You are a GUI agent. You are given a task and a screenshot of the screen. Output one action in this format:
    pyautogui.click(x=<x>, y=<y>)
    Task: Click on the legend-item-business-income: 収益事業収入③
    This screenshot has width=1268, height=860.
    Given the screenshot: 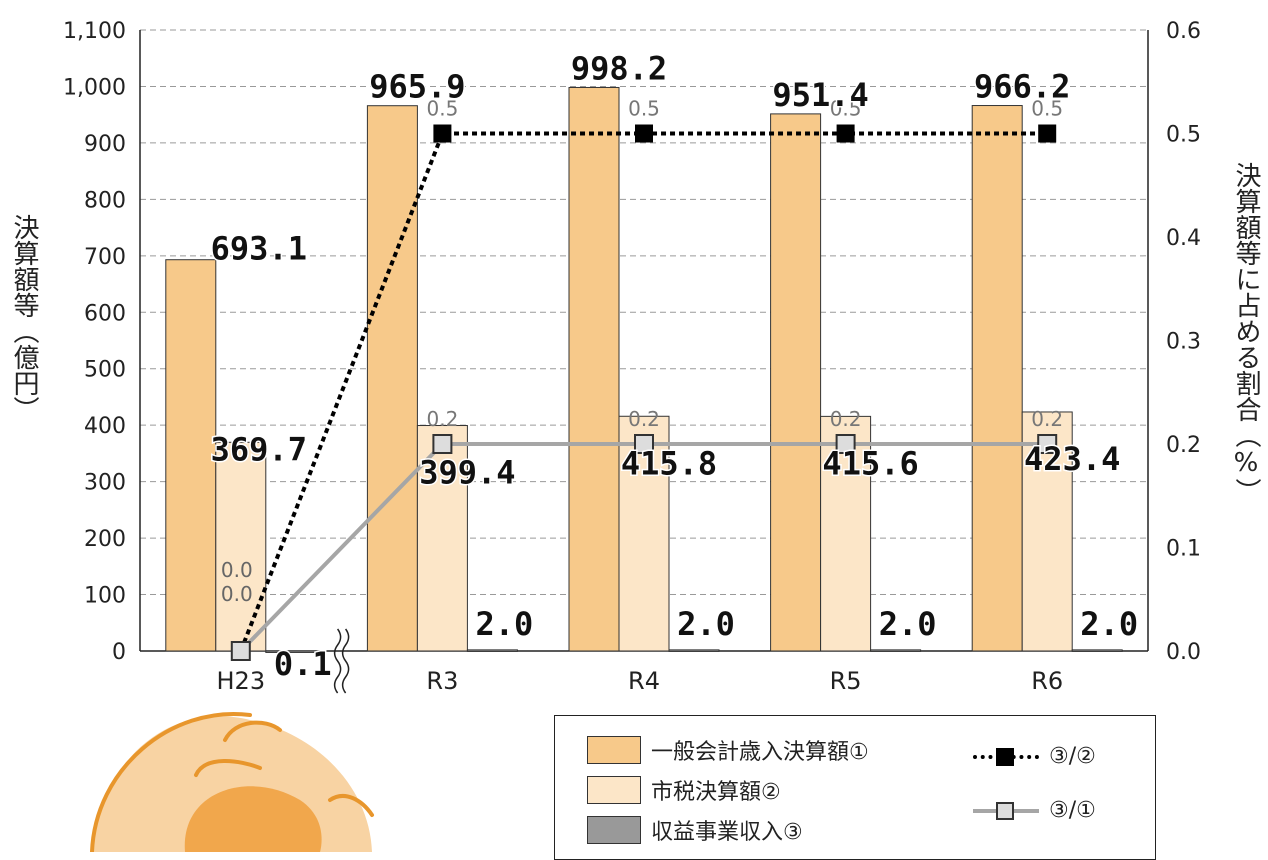 What is the action you would take?
    pyautogui.click(x=695, y=830)
    